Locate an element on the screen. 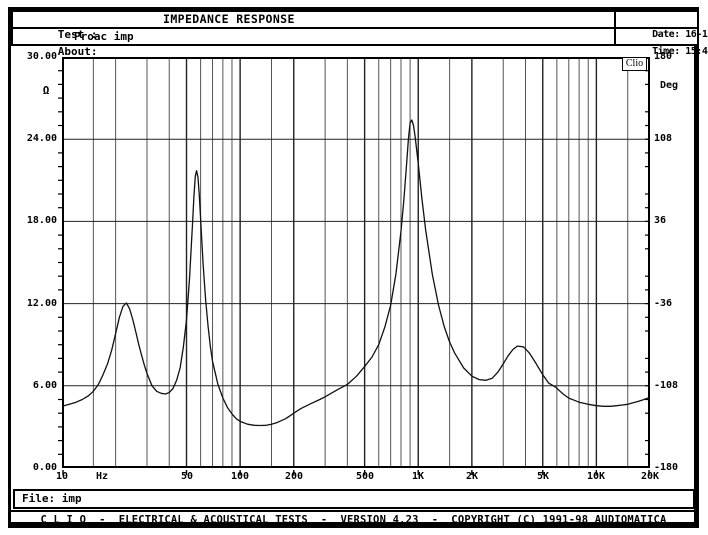 The image size is (708, 535). y-left-tick-6.00: 6.00 is located at coordinates (44, 385).